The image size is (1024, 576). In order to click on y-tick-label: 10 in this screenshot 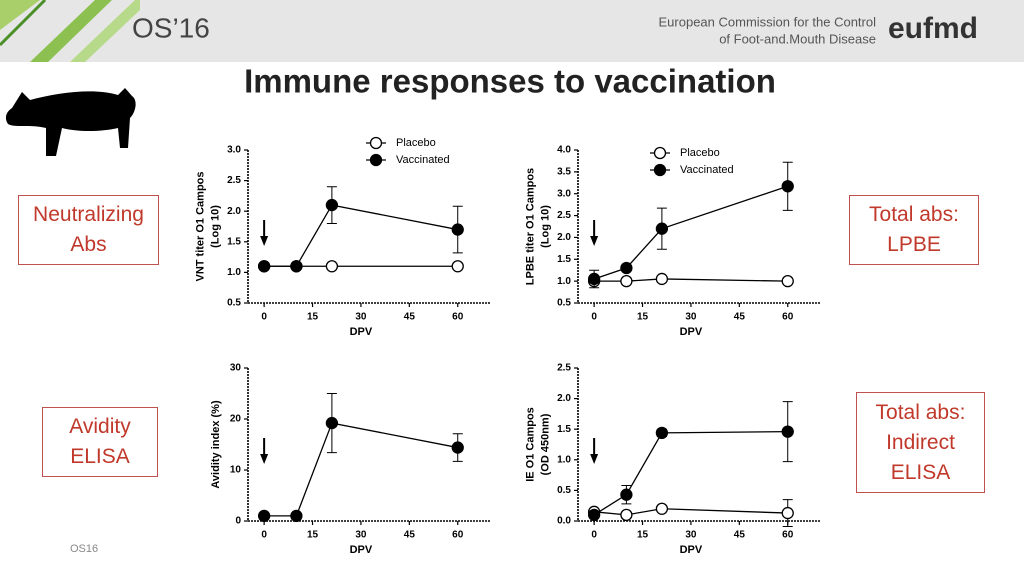, I will do `click(236, 470)`.